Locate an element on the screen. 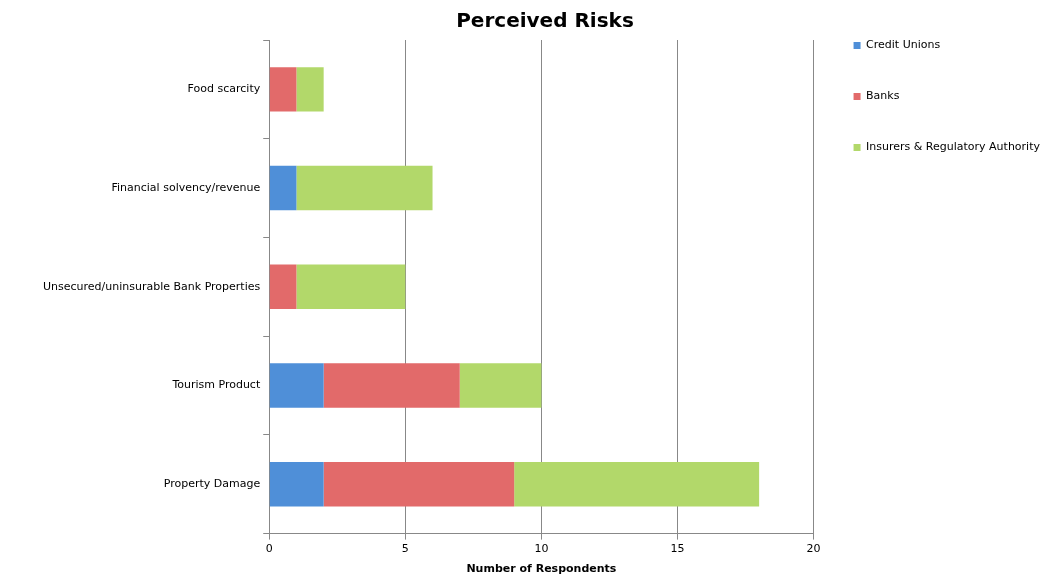 Image resolution: width=1060 pixels, height=584 pixels. x-tick-label: 5 is located at coordinates (405, 549).